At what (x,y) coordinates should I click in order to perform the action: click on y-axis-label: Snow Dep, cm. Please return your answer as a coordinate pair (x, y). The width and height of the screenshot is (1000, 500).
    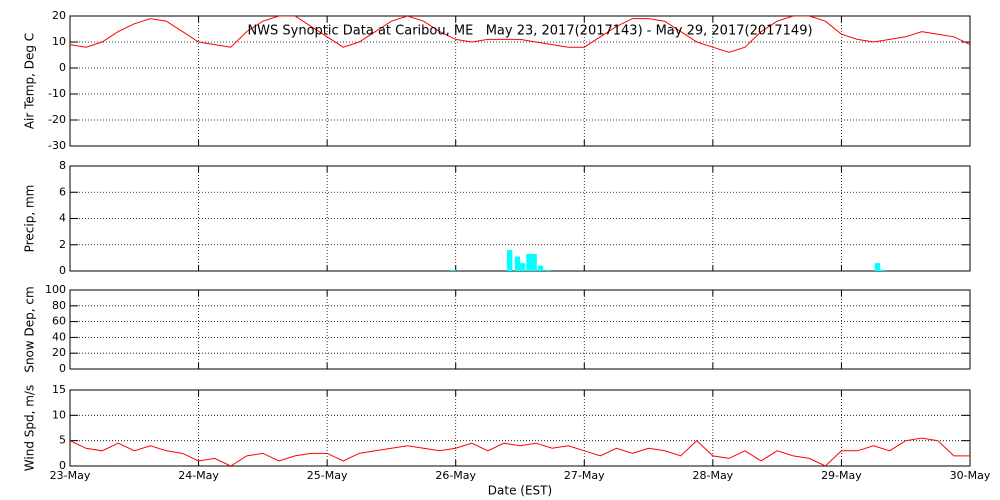
    Looking at the image, I should click on (30, 329).